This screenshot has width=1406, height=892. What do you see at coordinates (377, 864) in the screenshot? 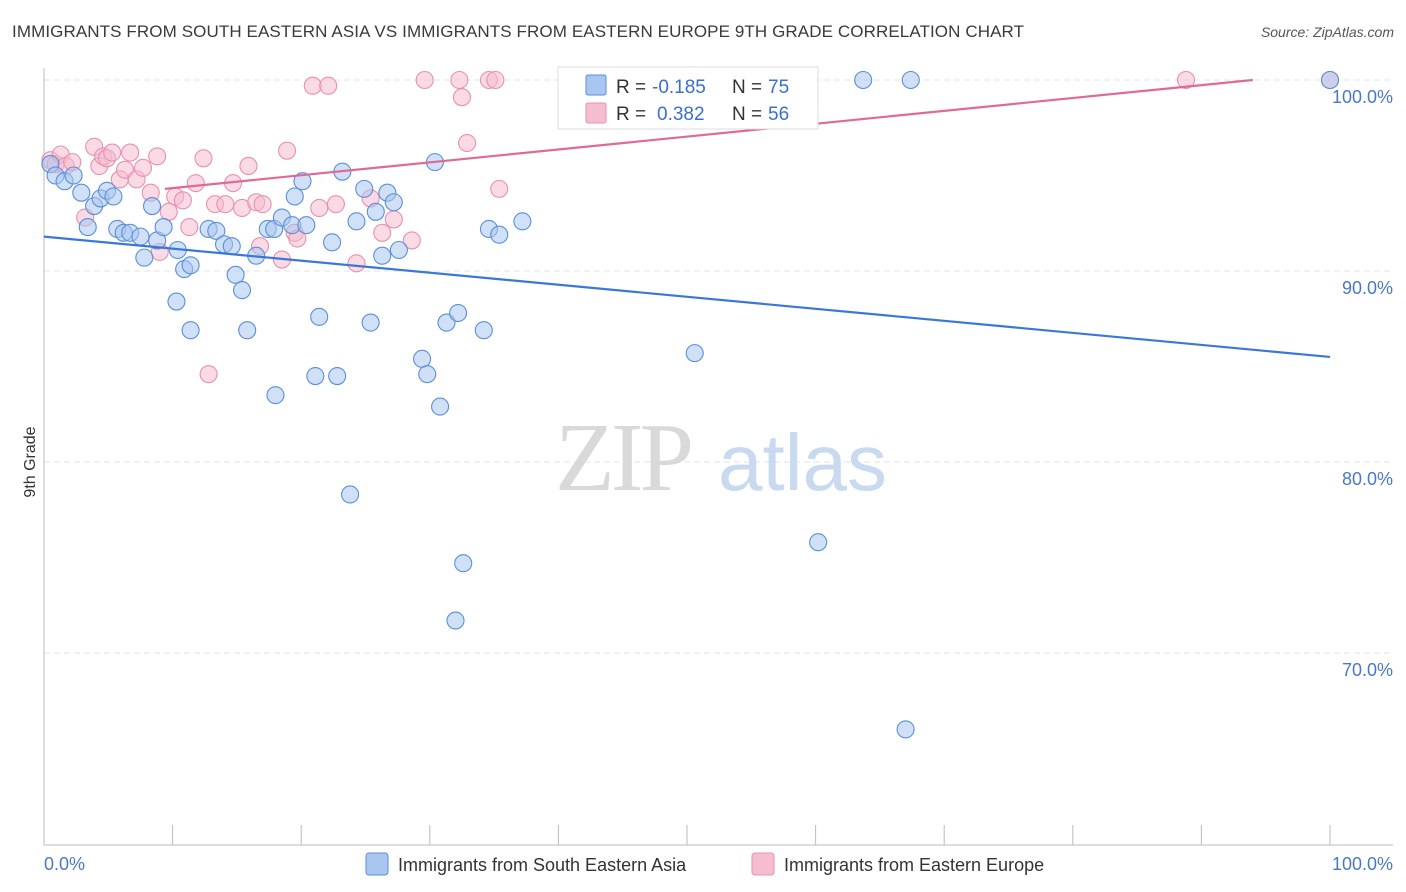
I see `bottom-legend-swatch-blue` at bounding box center [377, 864].